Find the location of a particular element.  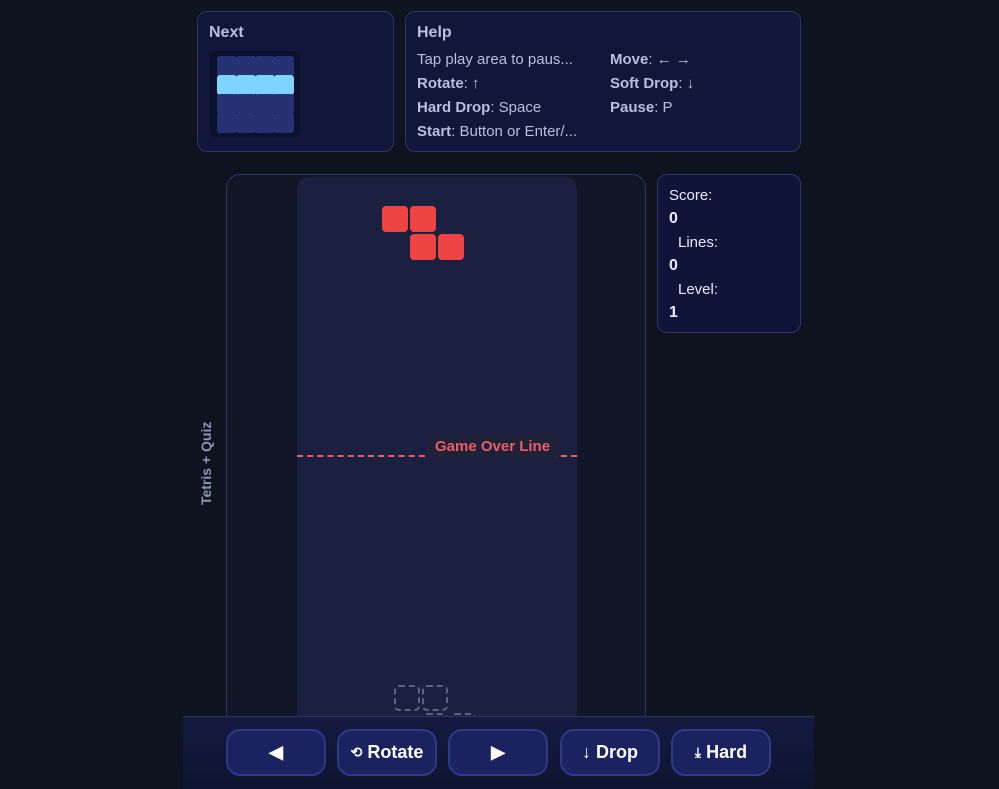

score-value: 0 is located at coordinates (673, 218).